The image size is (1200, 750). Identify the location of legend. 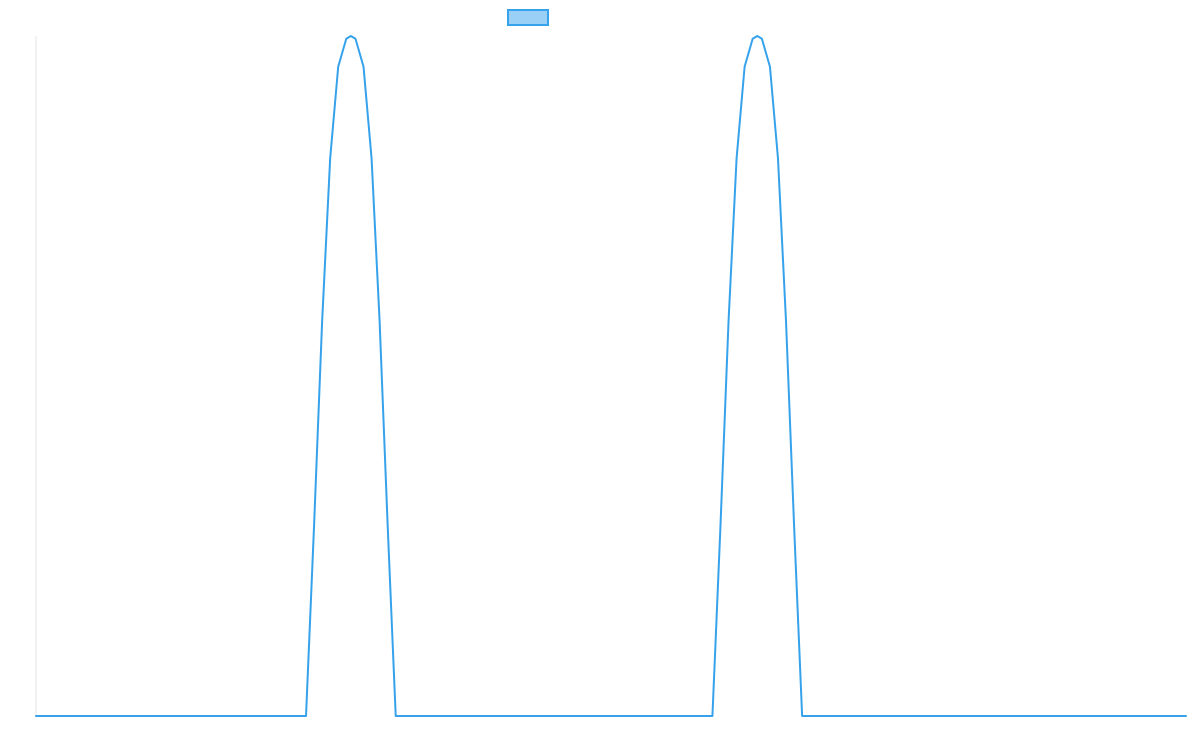
(528, 17).